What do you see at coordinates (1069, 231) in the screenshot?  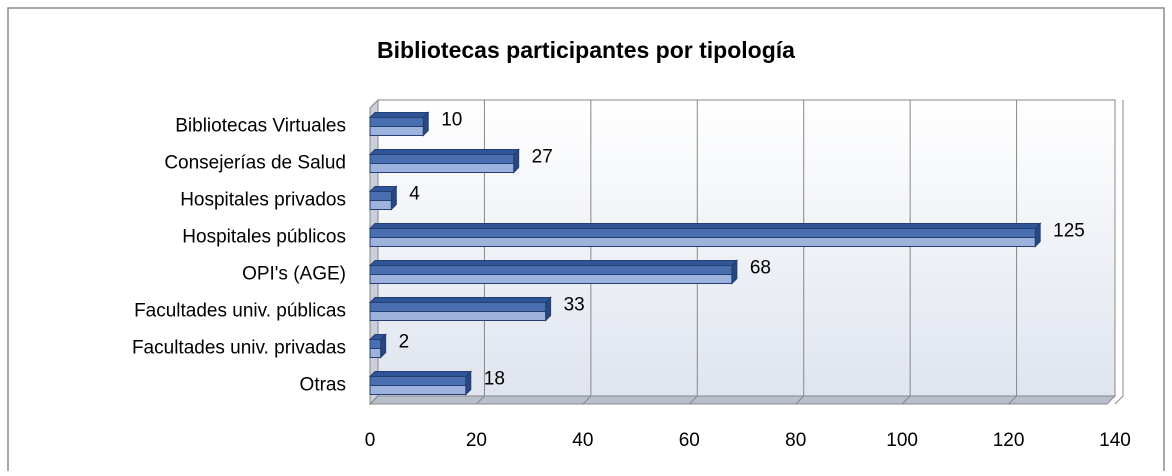 I see `value-label: 125` at bounding box center [1069, 231].